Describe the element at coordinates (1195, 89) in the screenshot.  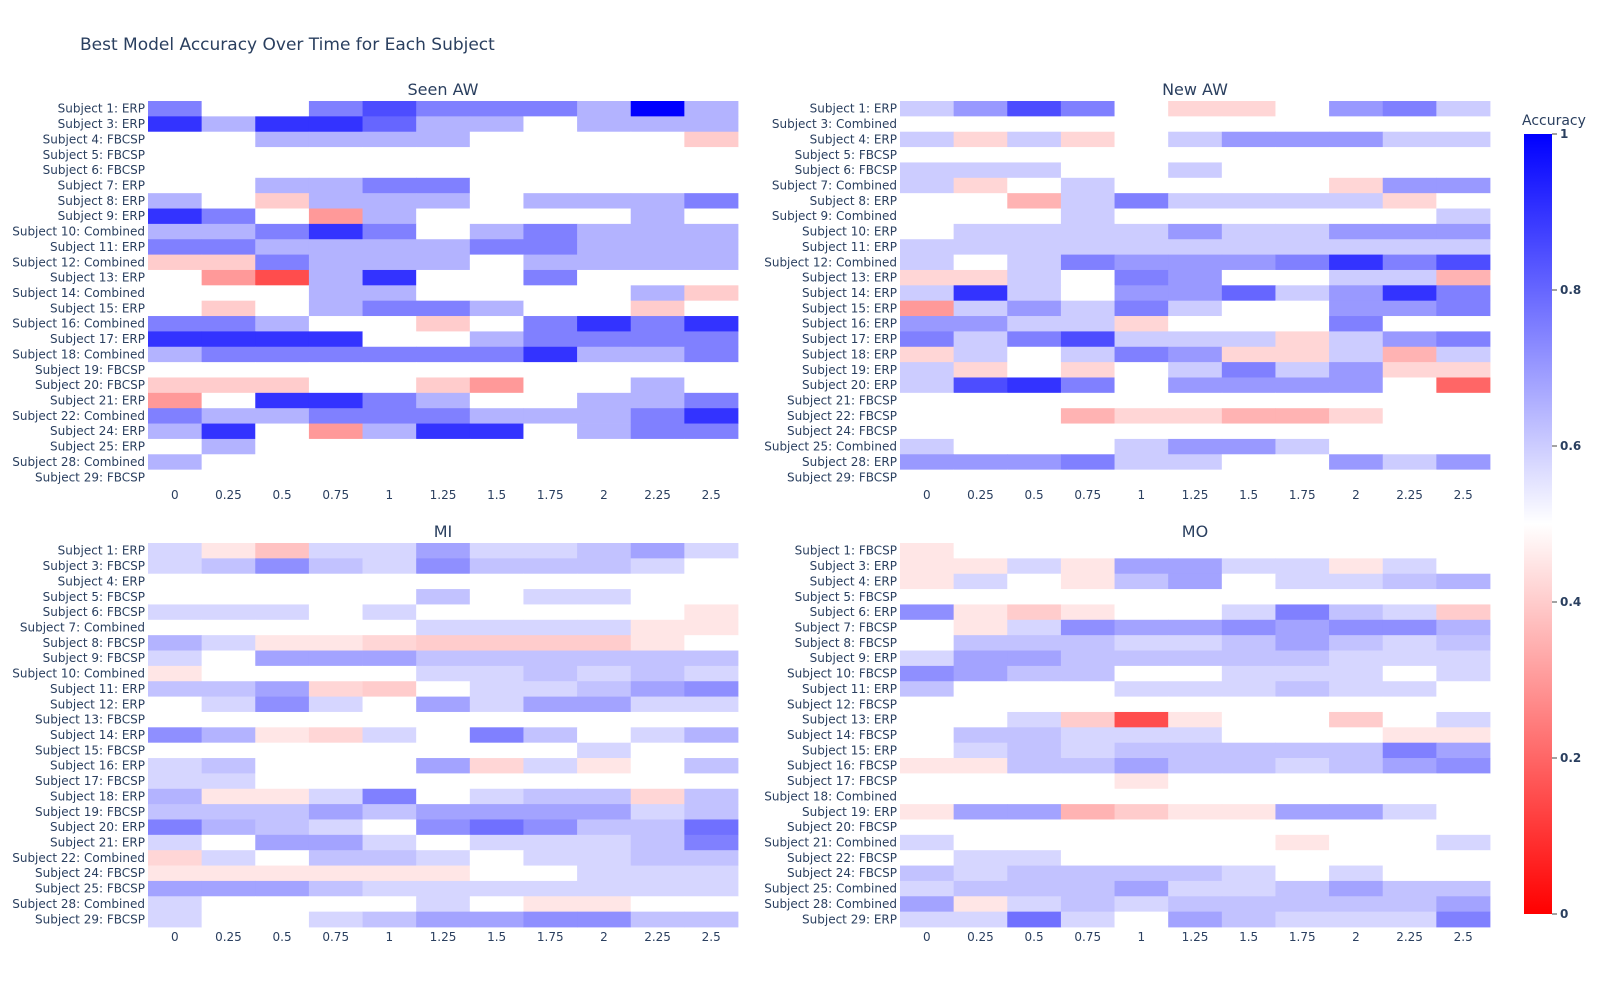
I see `panel-title: New AW` at that location.